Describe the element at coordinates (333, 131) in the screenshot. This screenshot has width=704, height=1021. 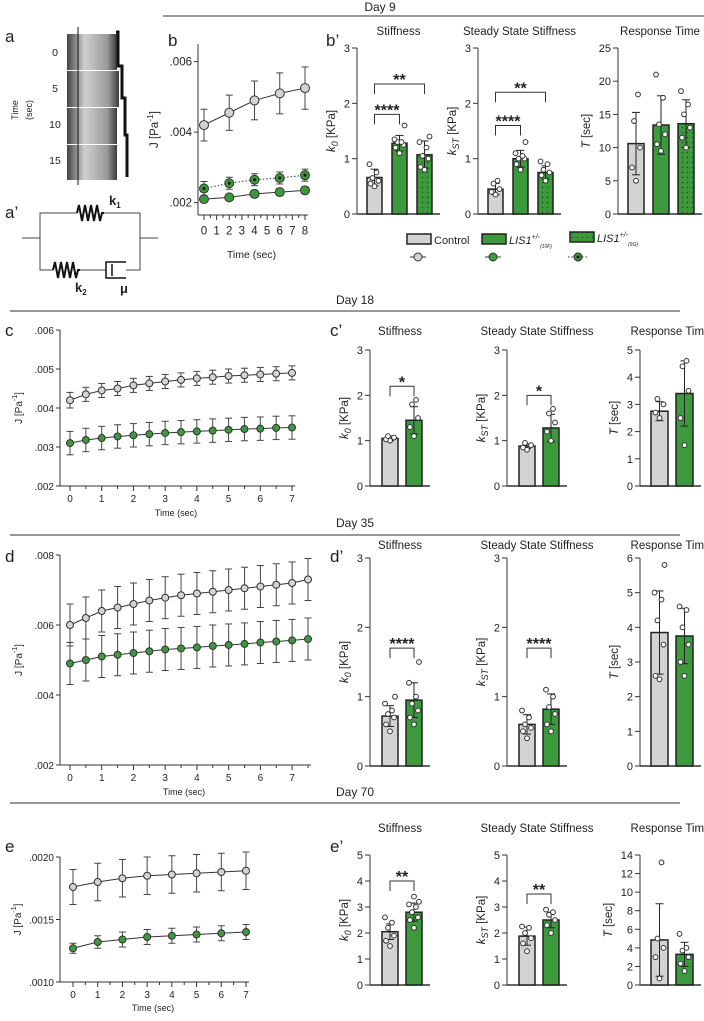
I see `y-axis-label: k0 [KPa]` at that location.